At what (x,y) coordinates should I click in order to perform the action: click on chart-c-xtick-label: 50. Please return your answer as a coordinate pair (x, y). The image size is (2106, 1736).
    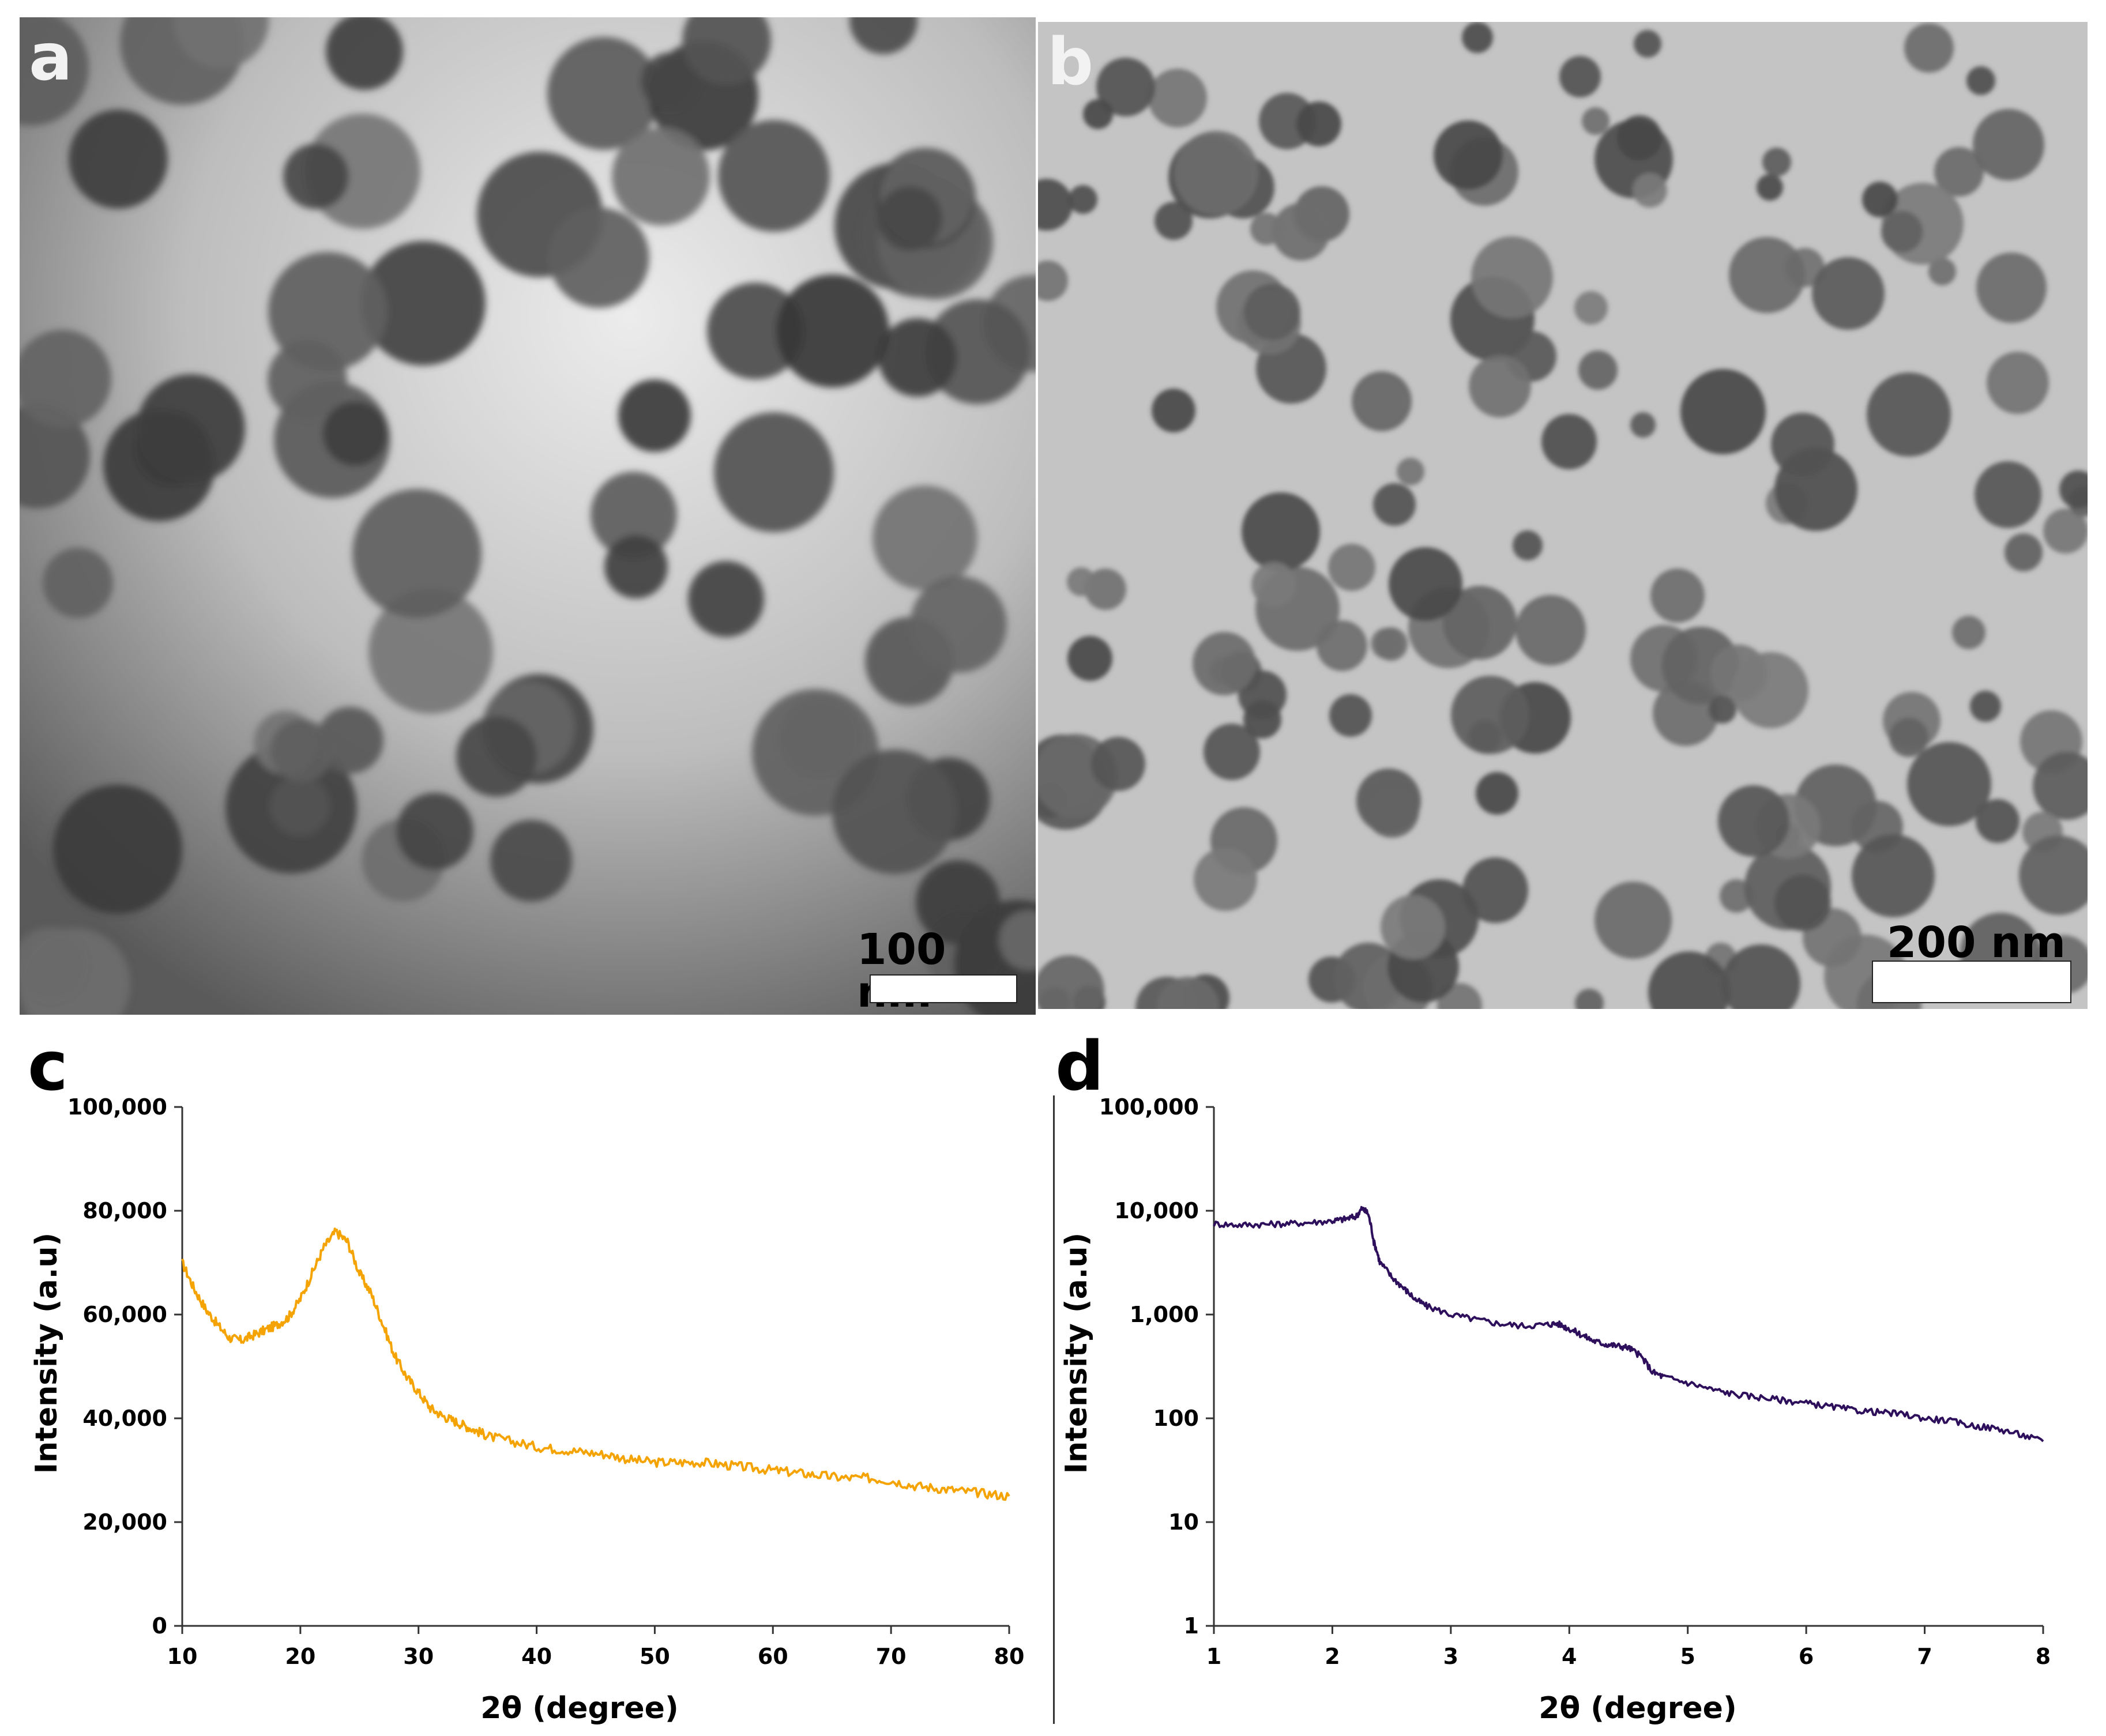
    Looking at the image, I should click on (655, 1656).